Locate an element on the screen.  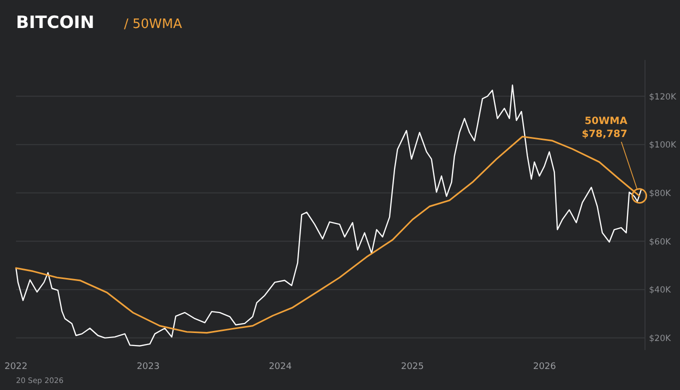
chart-title: BITCOIN is located at coordinates (55, 23).